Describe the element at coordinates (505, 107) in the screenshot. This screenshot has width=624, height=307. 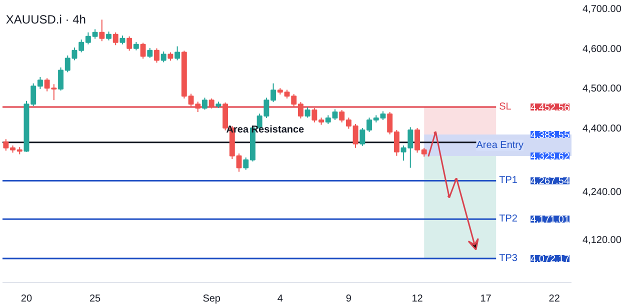
I see `ref-line-label: SL` at that location.